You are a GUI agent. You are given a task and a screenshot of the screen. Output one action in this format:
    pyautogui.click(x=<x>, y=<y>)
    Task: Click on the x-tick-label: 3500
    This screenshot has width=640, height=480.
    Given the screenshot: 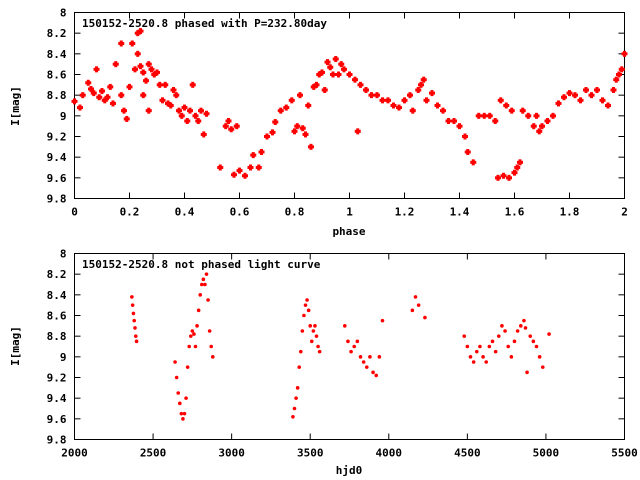 What is the action you would take?
    pyautogui.click(x=310, y=453)
    